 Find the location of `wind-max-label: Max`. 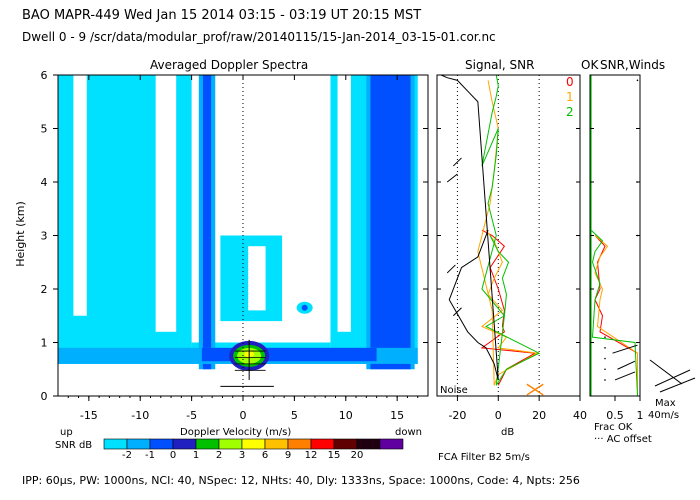

wind-max-label: Max is located at coordinates (665, 403).